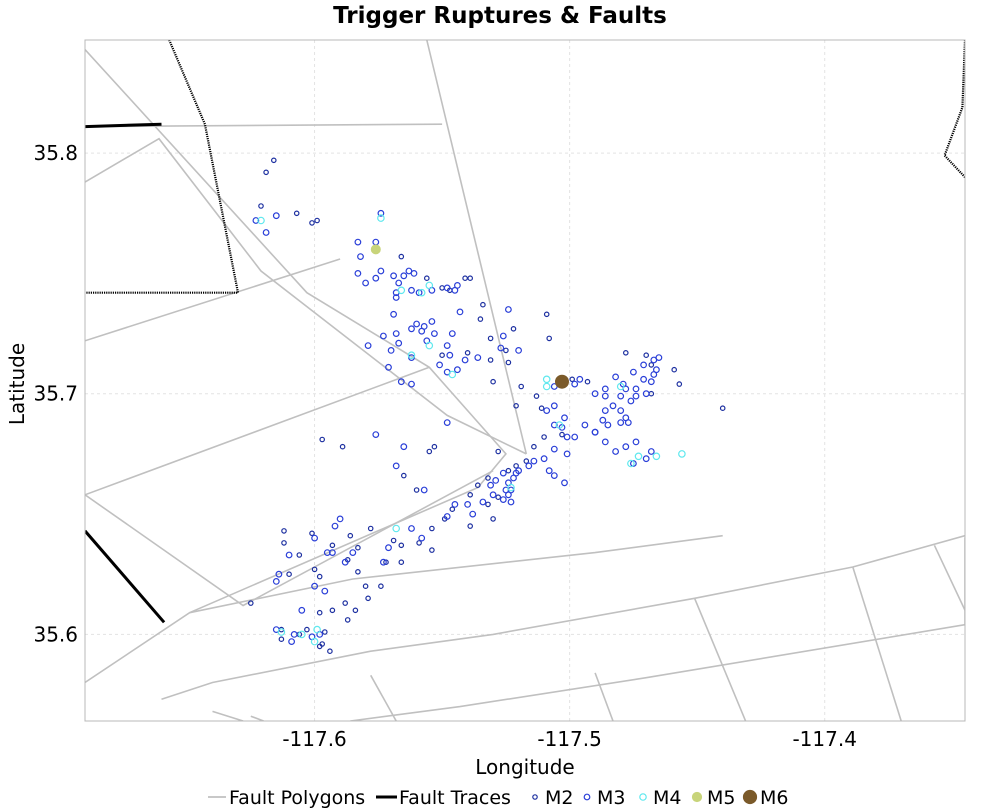  What do you see at coordinates (524, 767) in the screenshot?
I see `x-axis-label: Longitude` at bounding box center [524, 767].